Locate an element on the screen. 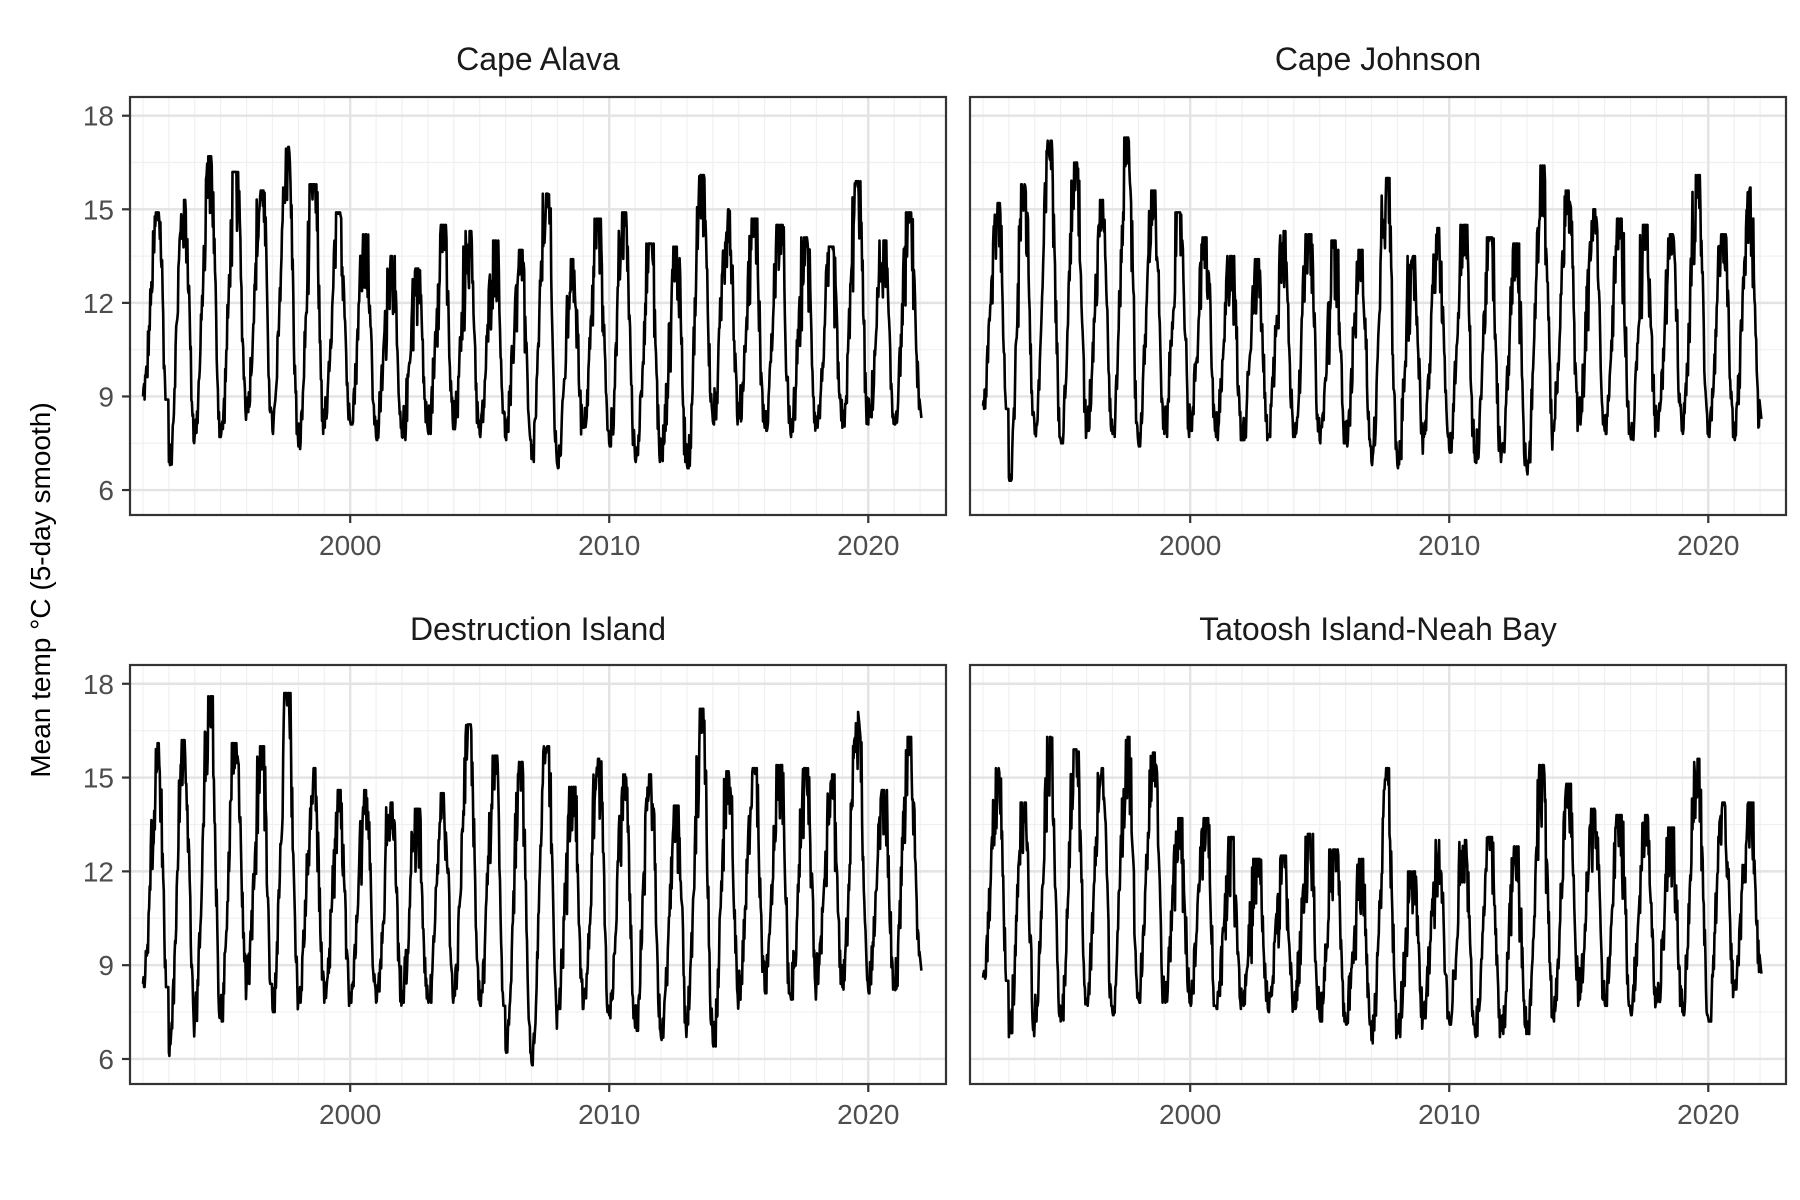 Image resolution: width=1800 pixels, height=1200 pixels. panel-title: Tatoosh Island-Neah Bay is located at coordinates (1378, 629).